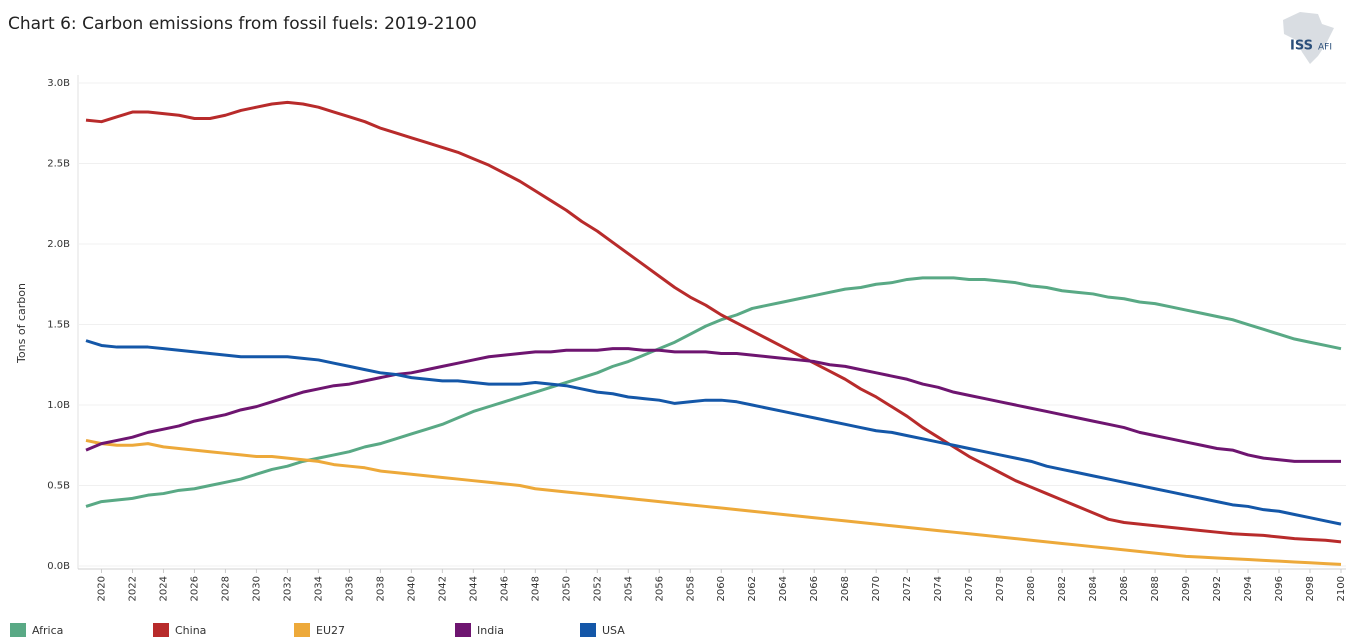  I want to click on x-tick-label: 2098, so click(1310, 588).